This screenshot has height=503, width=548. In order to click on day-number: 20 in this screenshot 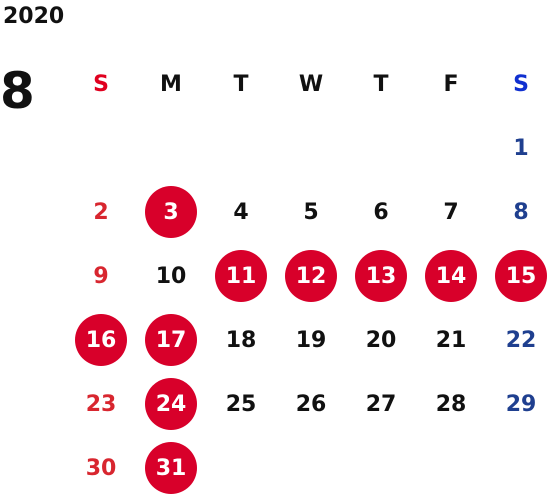, I will do `click(381, 340)`.